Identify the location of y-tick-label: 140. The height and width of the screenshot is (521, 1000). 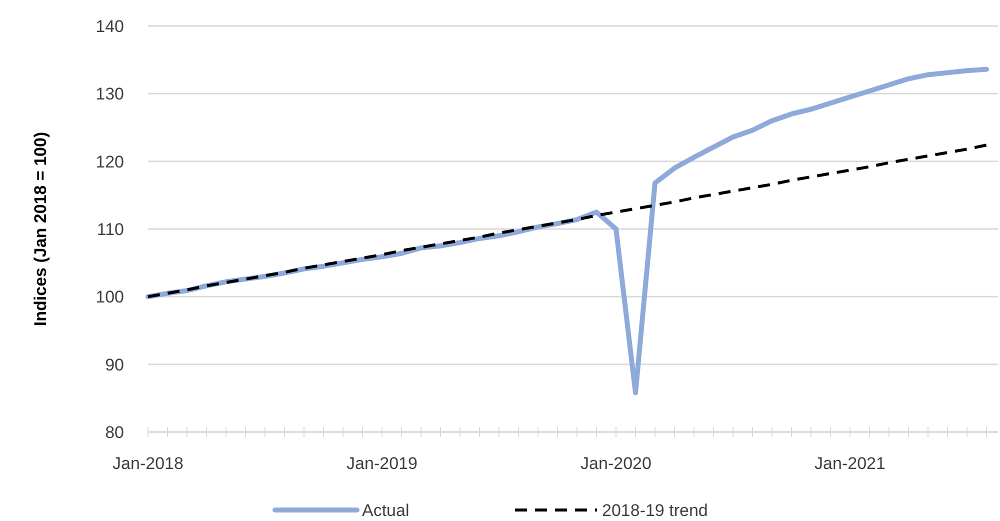
(110, 26).